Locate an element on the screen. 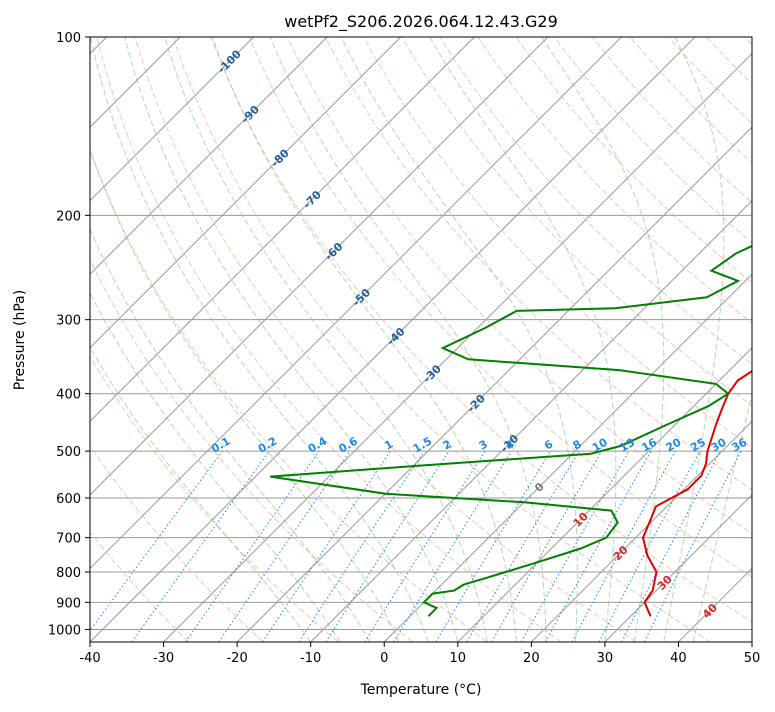 This screenshot has height=712, width=775. x-axis-label: Temperature (°C) is located at coordinates (421, 690).